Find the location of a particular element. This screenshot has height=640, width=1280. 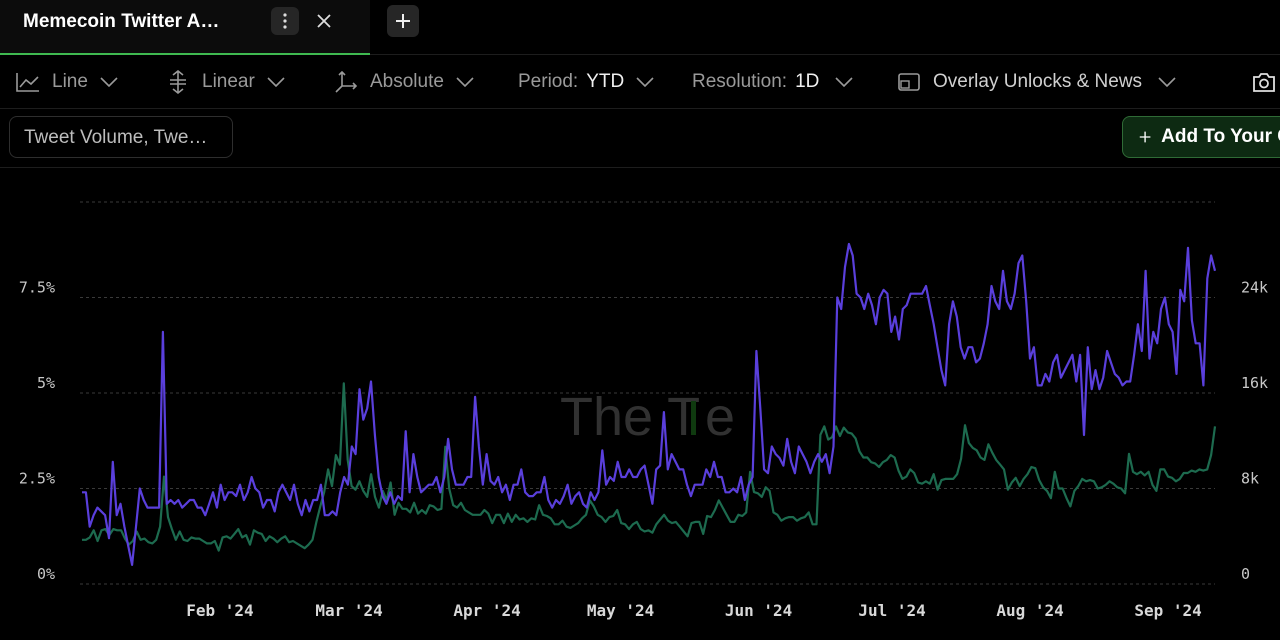

metrics-row: Tweet Volume, Twe… Add To Your C is located at coordinates (640, 138).